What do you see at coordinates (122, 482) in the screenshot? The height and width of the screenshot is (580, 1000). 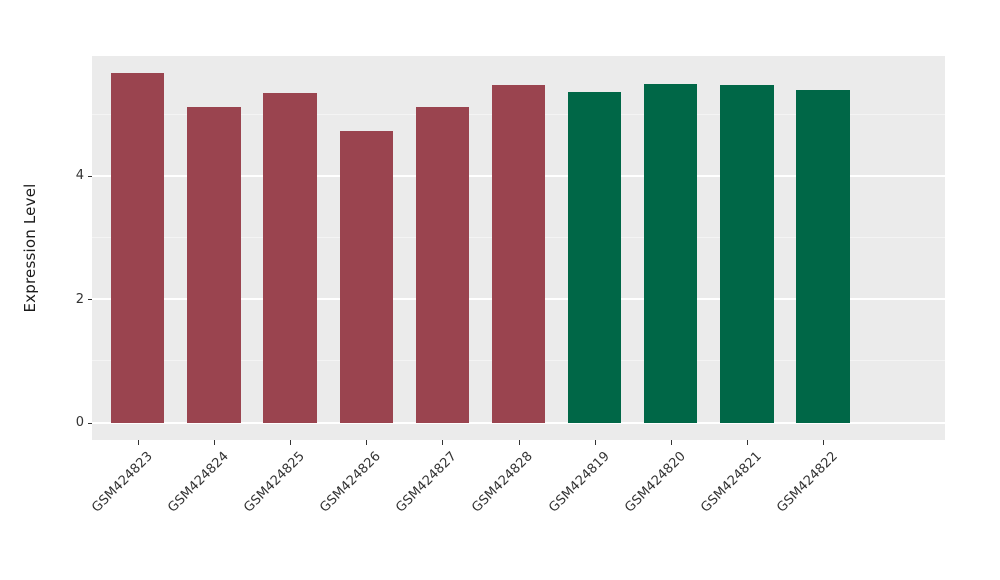 I see `x-axis-tick-label: GSM424823` at bounding box center [122, 482].